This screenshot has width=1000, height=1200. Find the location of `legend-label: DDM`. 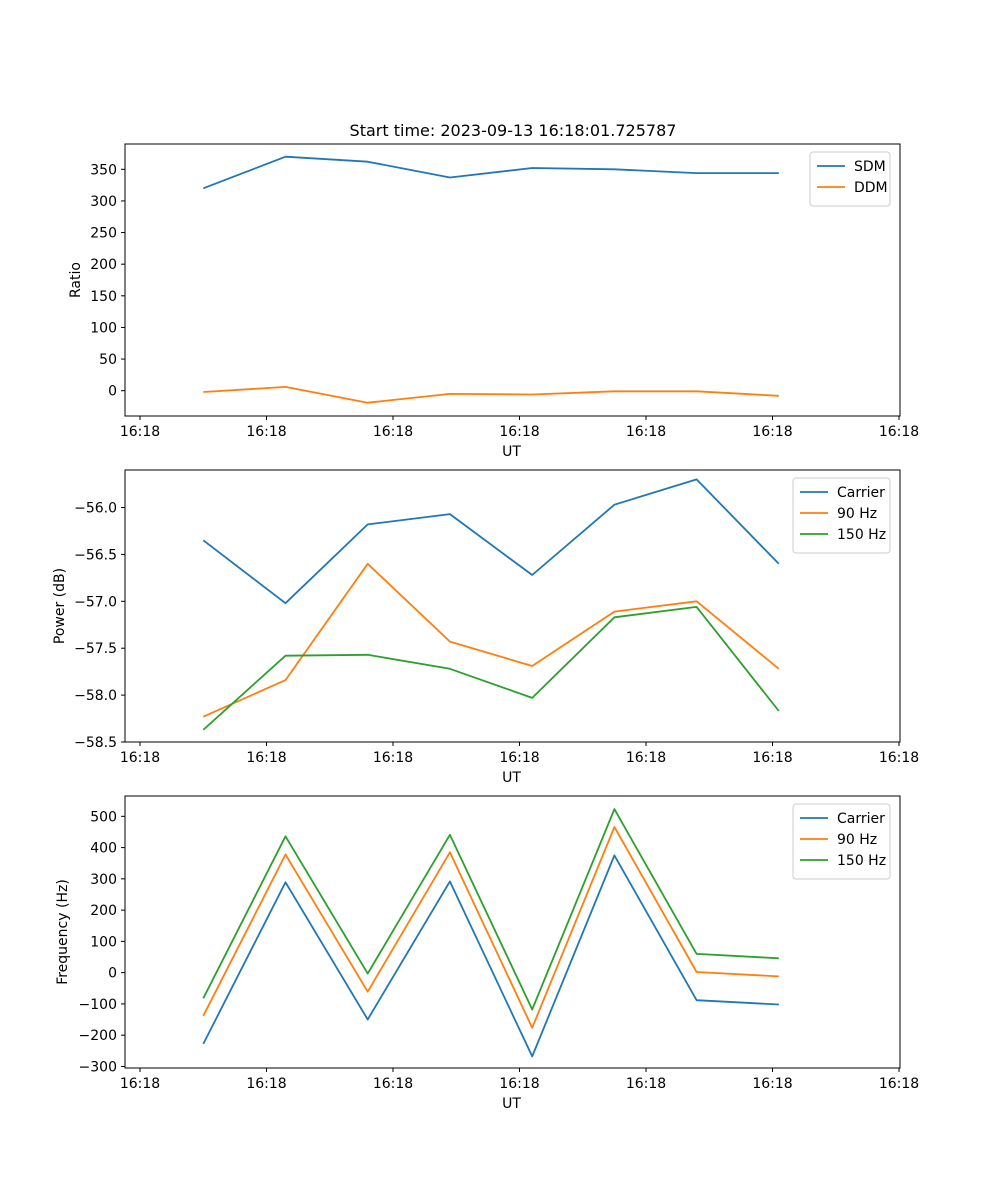

legend-label: DDM is located at coordinates (871, 188).